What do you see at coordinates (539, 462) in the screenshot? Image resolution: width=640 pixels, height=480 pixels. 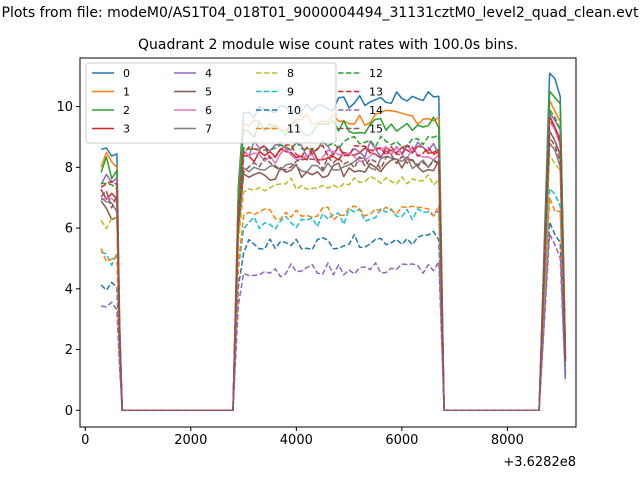 I see `x-offset-label: +3.6282e8` at bounding box center [539, 462].